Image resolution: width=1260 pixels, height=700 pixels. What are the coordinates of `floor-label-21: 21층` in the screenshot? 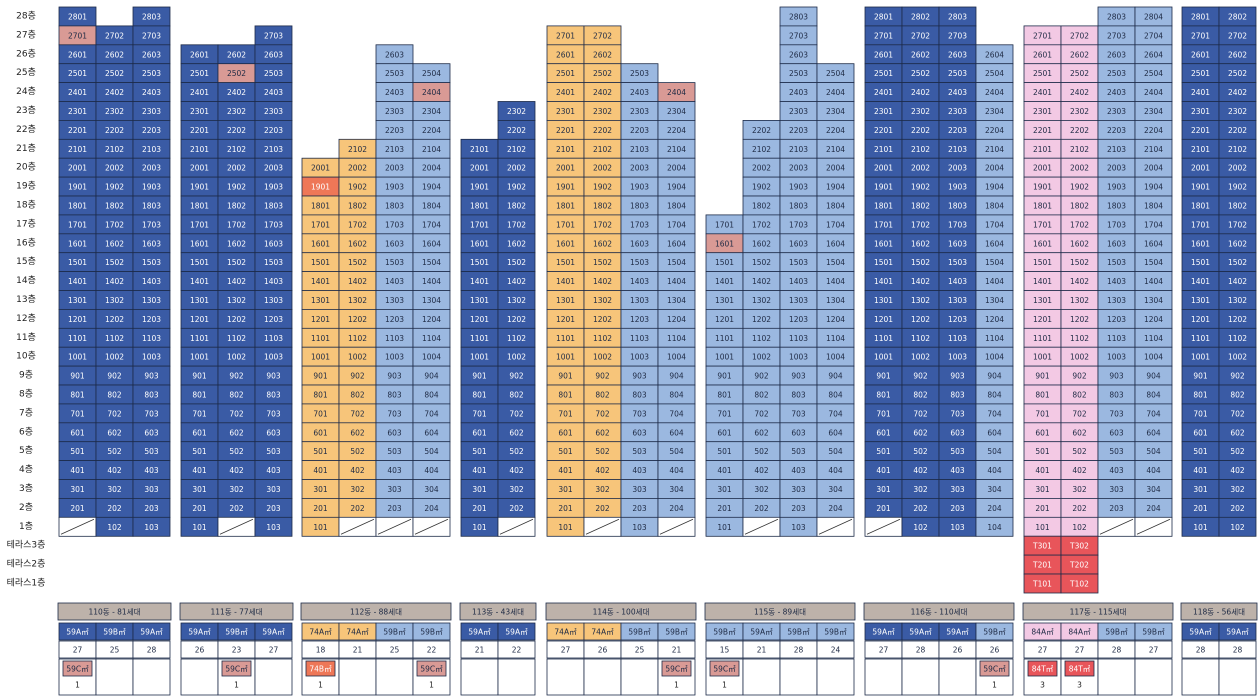 It's located at (26, 148).